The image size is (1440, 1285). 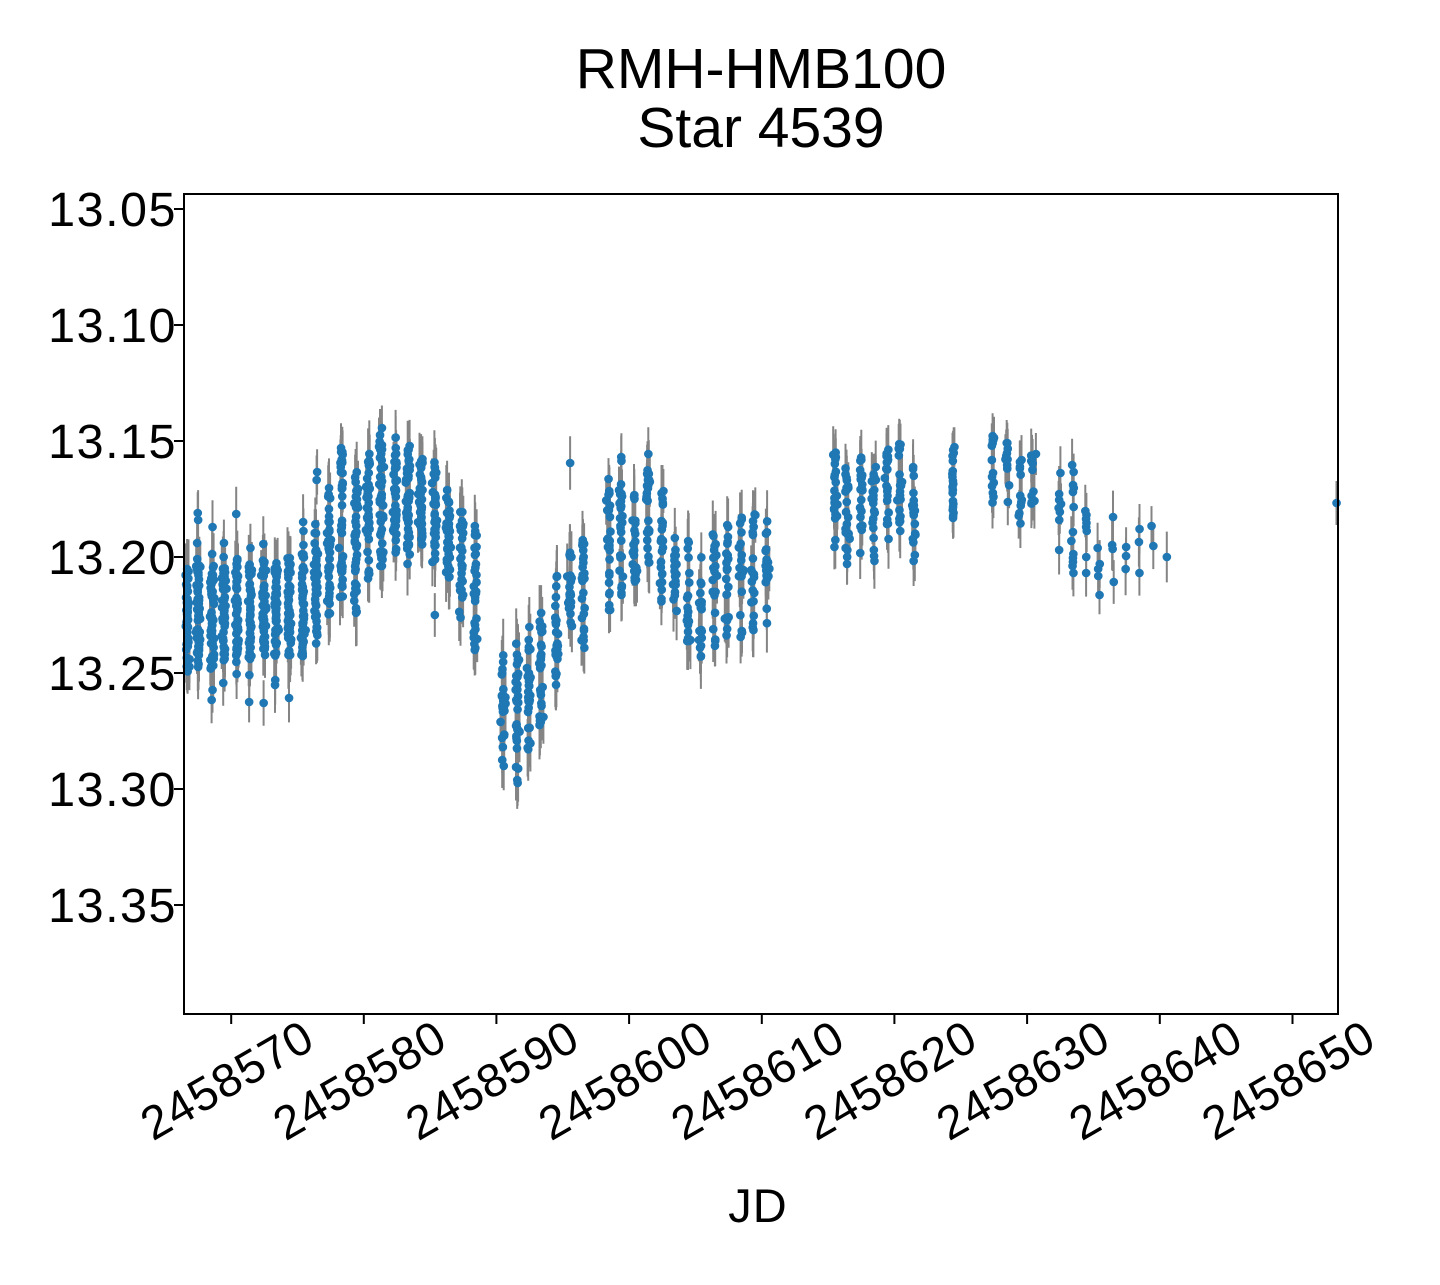 I want to click on svg-text: 13.25, so click(x=112, y=674).